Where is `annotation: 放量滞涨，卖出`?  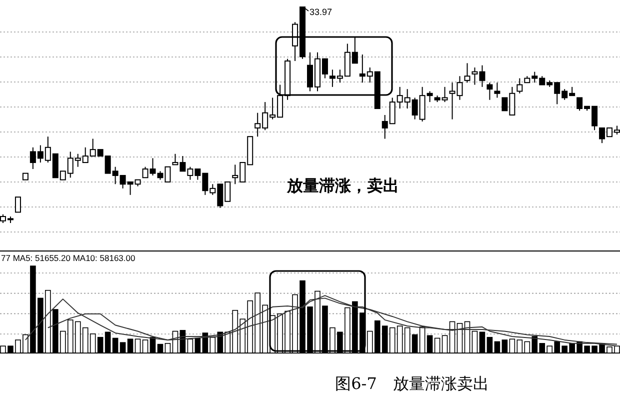
annotation: 放量滞涨，卖出 is located at coordinates (342, 185).